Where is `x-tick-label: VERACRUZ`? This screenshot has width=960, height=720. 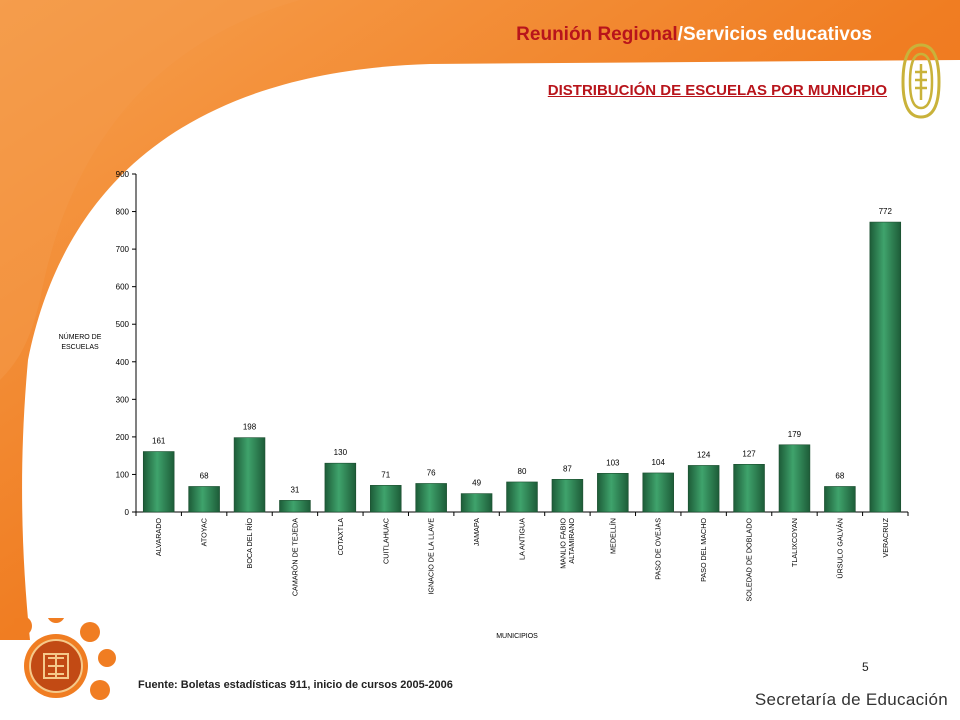 x-tick-label: VERACRUZ is located at coordinates (885, 537).